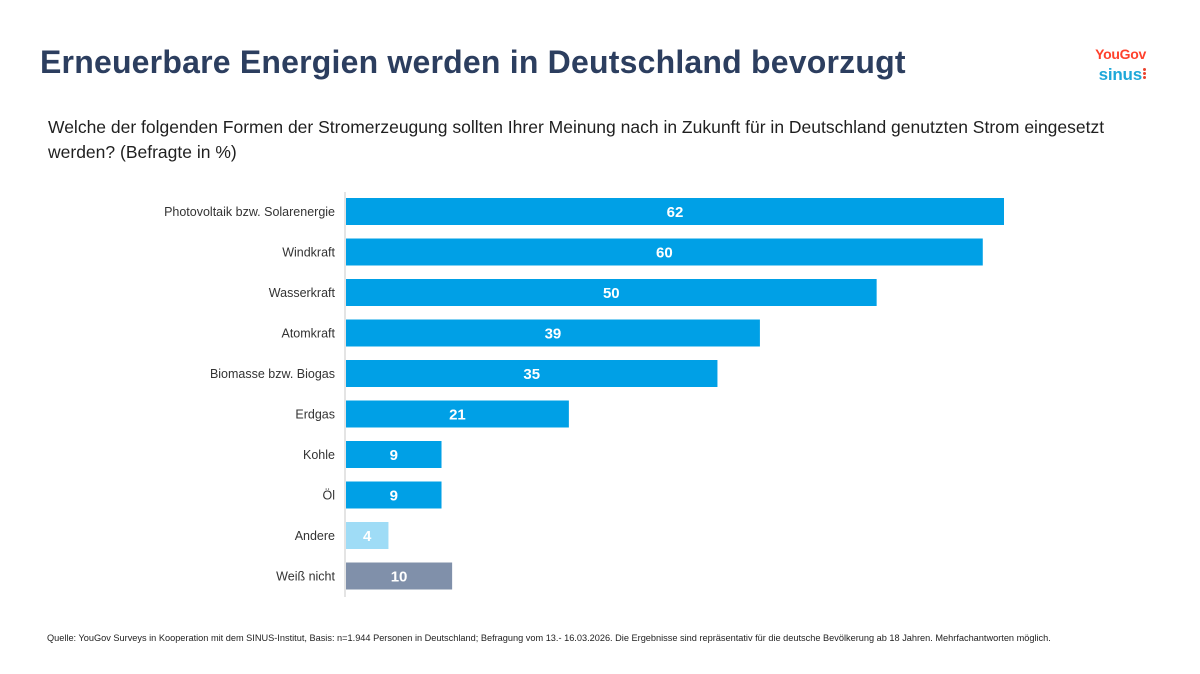 The image size is (1200, 674). What do you see at coordinates (249, 212) in the screenshot?
I see `category-label: Photovoltaik bzw. Solarenergie` at bounding box center [249, 212].